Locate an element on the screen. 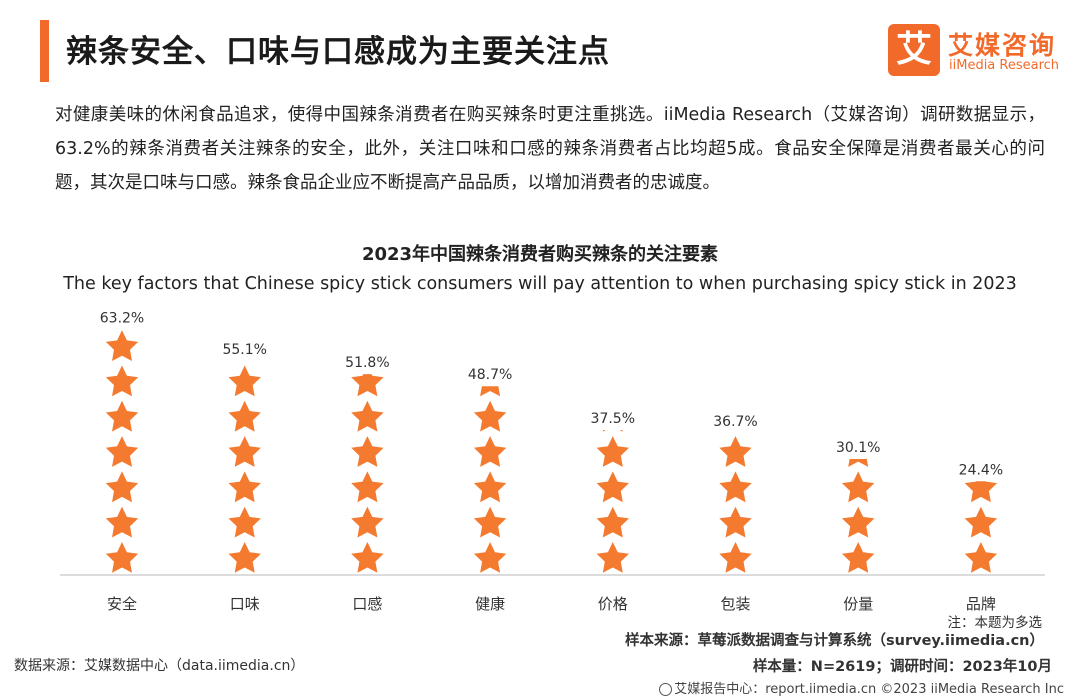 The image size is (1080, 698). category-label: 价格 is located at coordinates (613, 604).